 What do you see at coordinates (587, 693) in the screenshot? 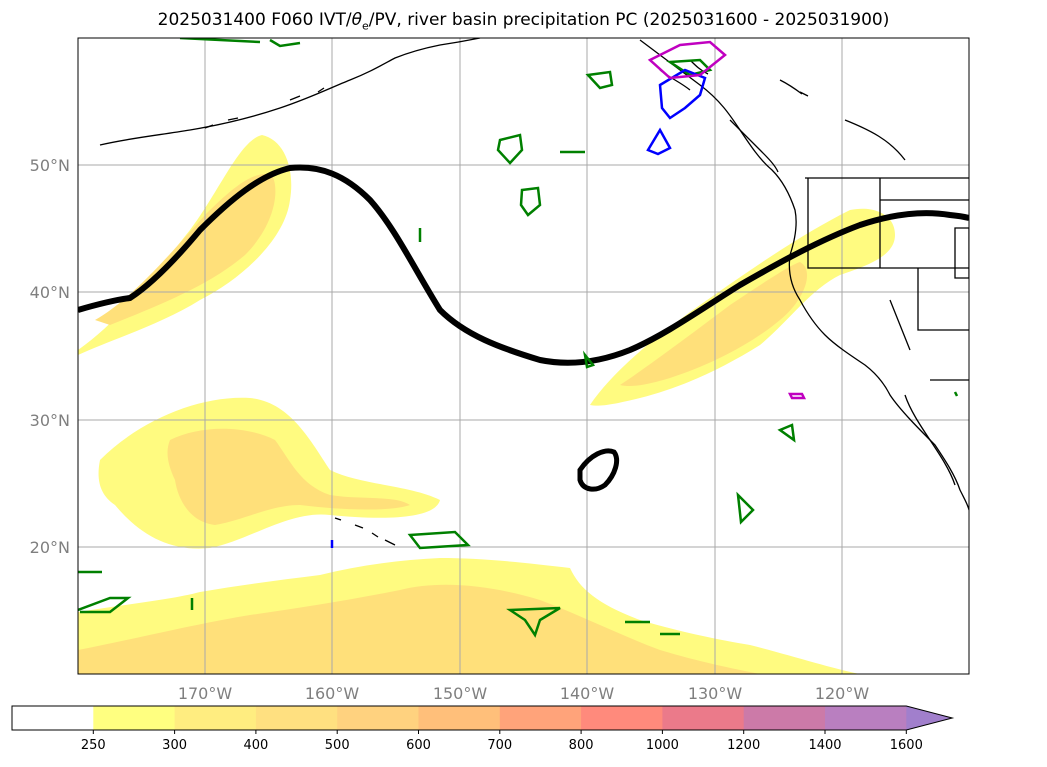
I see `lon-label: 140°W` at bounding box center [587, 693].